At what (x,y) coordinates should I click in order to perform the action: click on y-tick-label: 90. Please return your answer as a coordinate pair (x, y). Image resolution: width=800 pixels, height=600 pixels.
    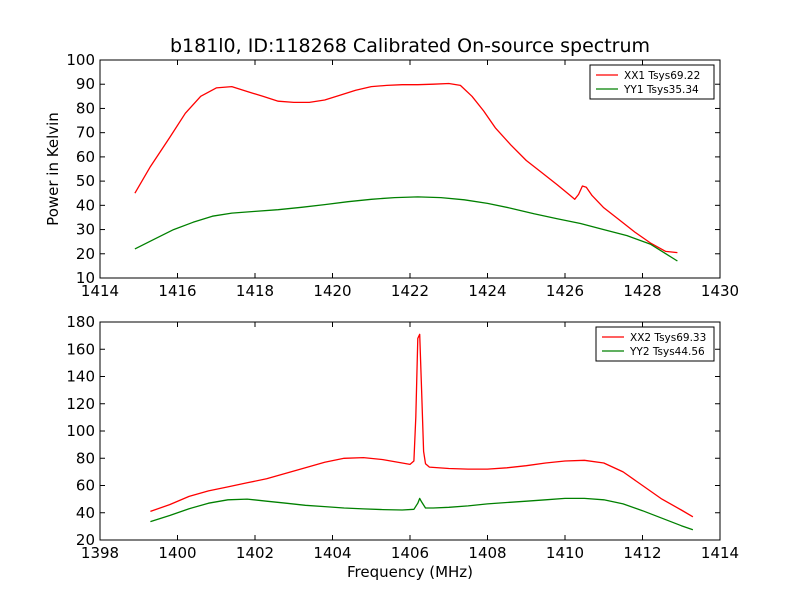
    Looking at the image, I should click on (85, 84).